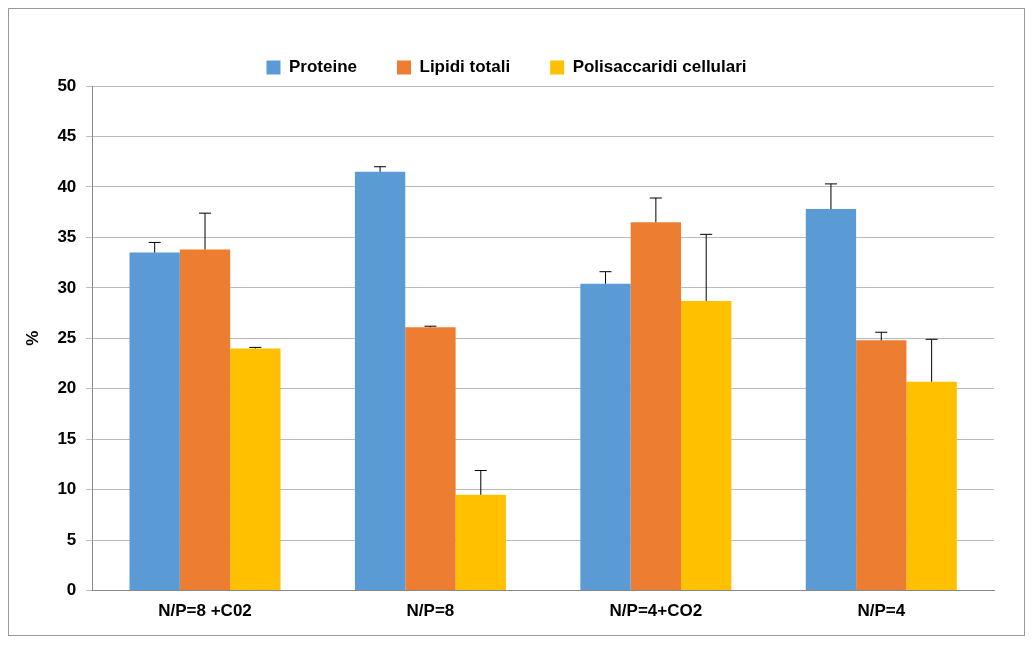 The image size is (1035, 646). What do you see at coordinates (67, 136) in the screenshot?
I see `y-tick-label: 45` at bounding box center [67, 136].